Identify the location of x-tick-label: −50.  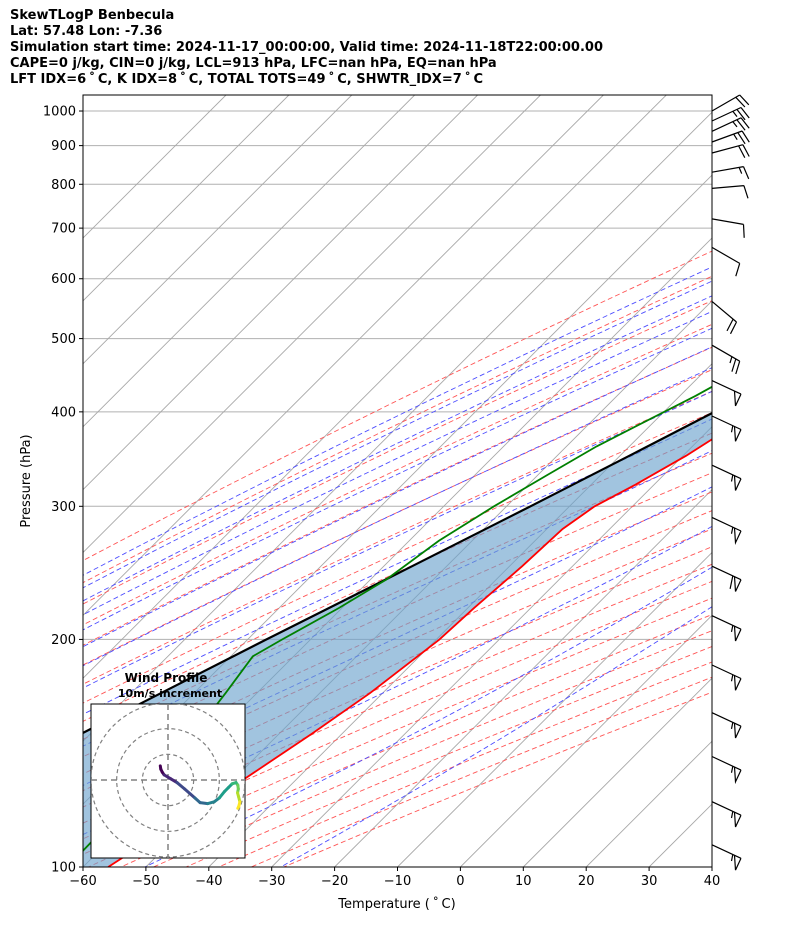
(145, 881).